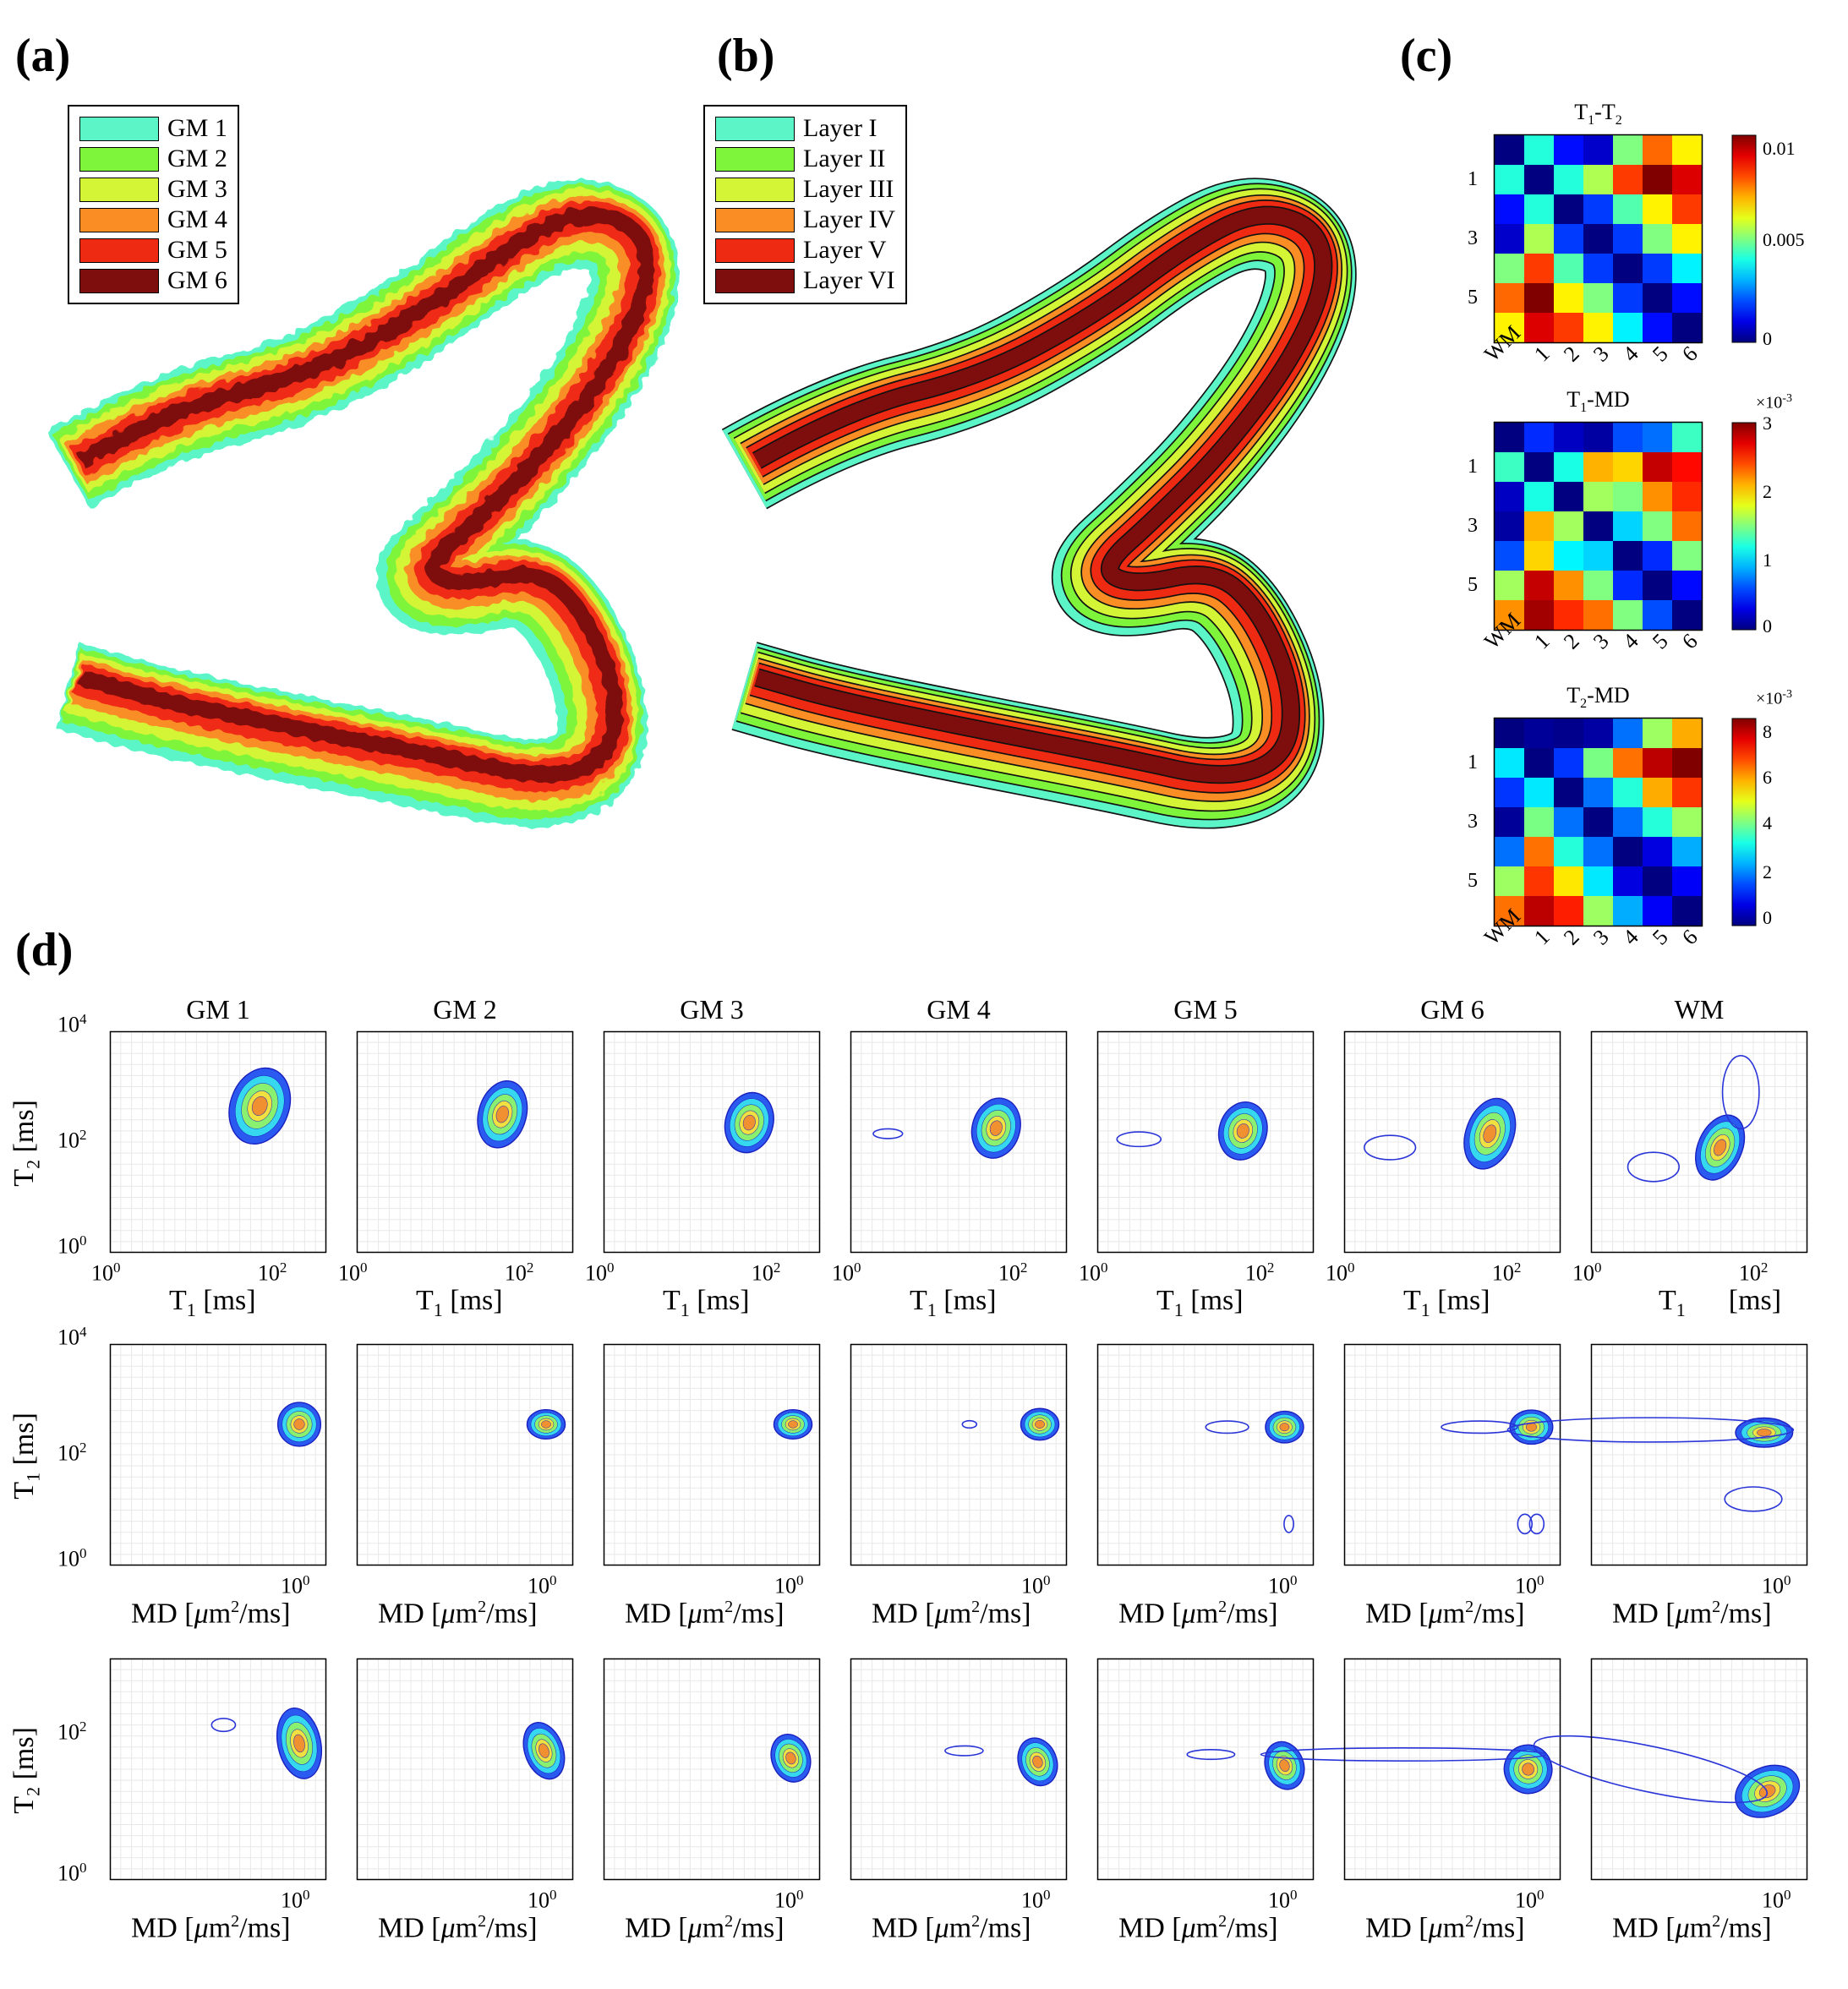 The width and height of the screenshot is (1848, 1989). What do you see at coordinates (26, 1143) in the screenshot?
I see `y-axis-label: T2 [ms]` at bounding box center [26, 1143].